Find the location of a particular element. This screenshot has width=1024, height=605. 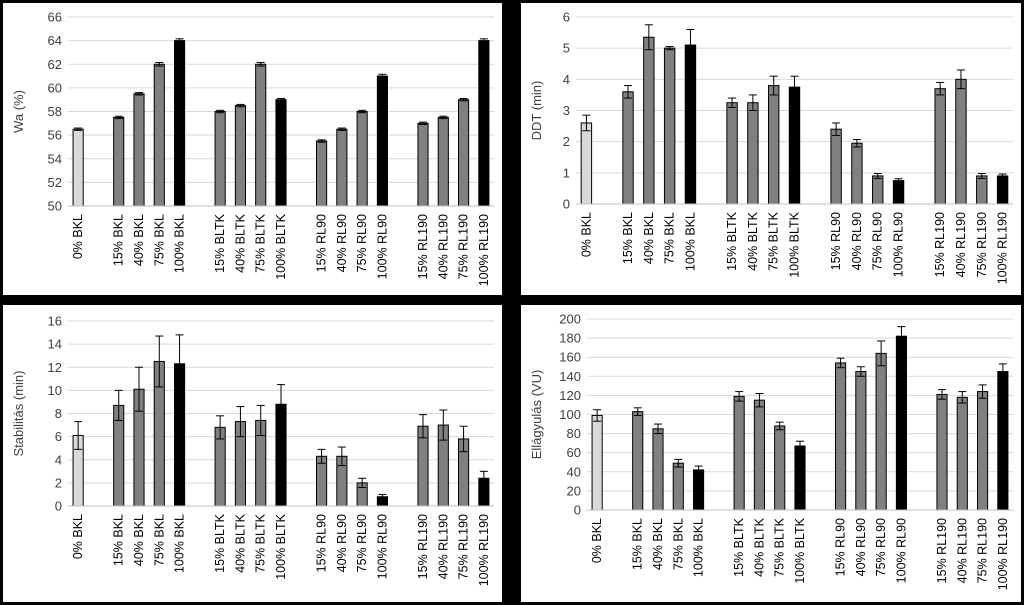

y-tick-label: 100 is located at coordinates (570, 414).